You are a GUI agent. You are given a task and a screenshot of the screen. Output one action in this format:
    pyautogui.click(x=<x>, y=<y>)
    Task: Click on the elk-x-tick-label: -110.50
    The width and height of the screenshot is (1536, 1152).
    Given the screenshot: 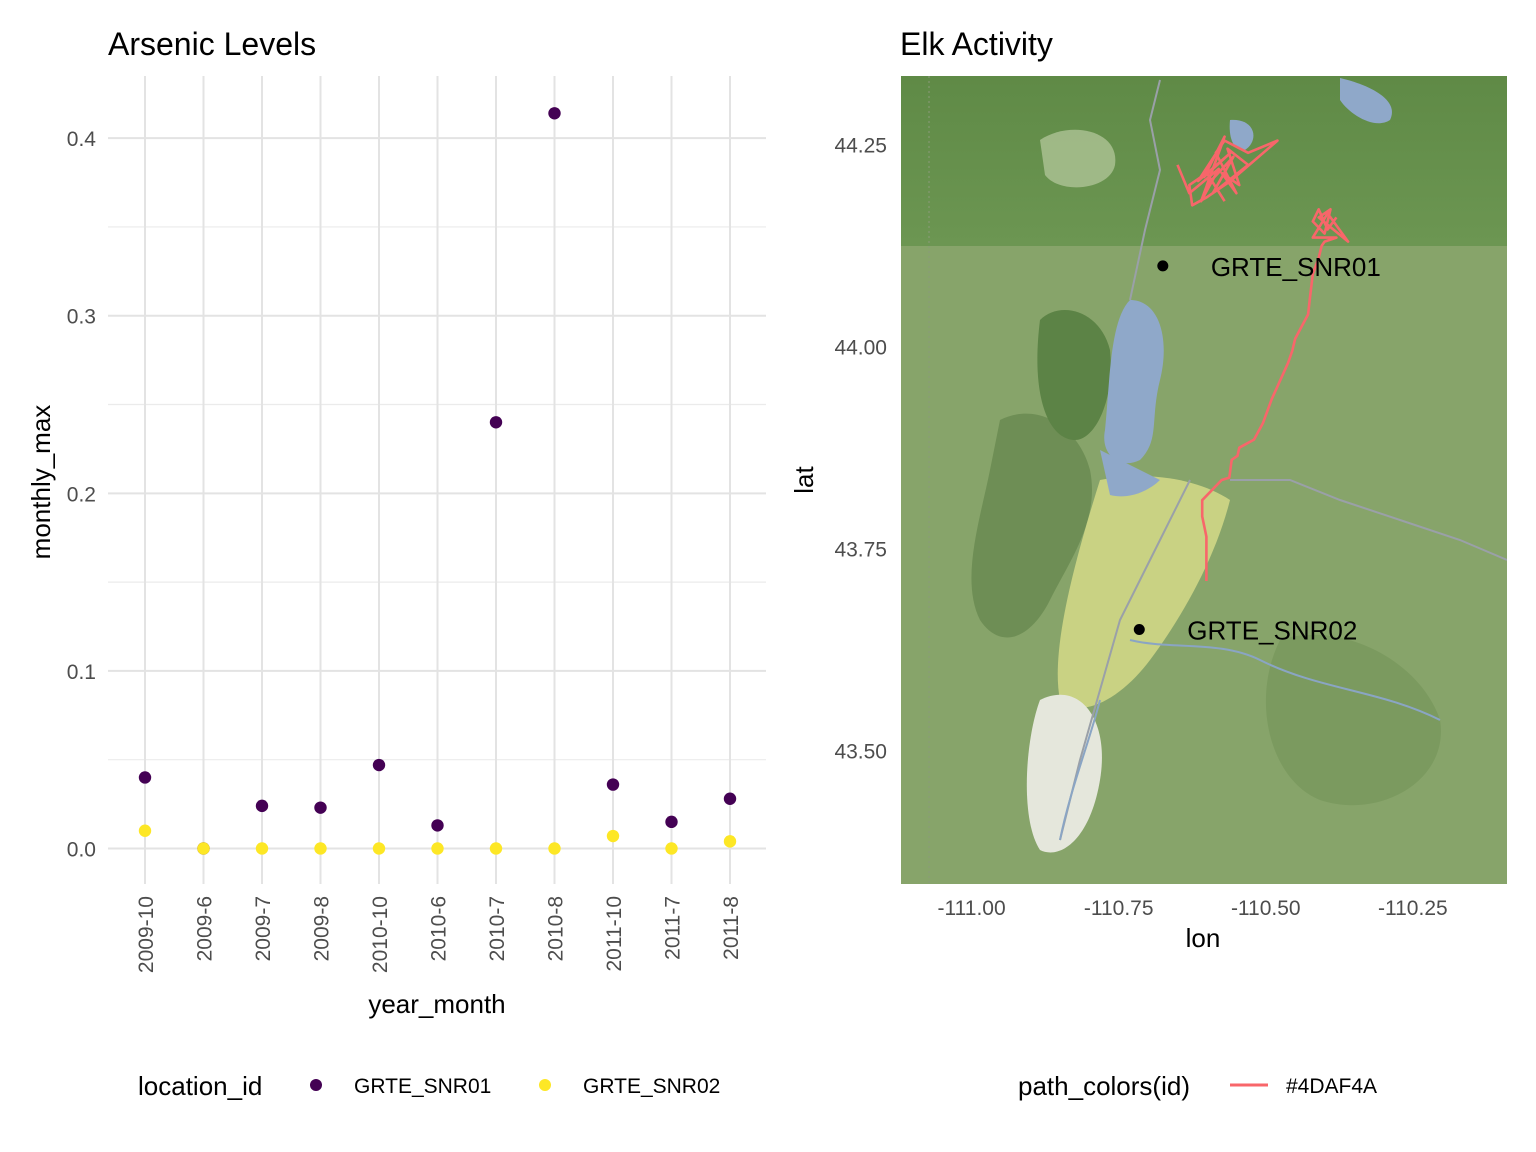 What is the action you would take?
    pyautogui.click(x=1266, y=908)
    